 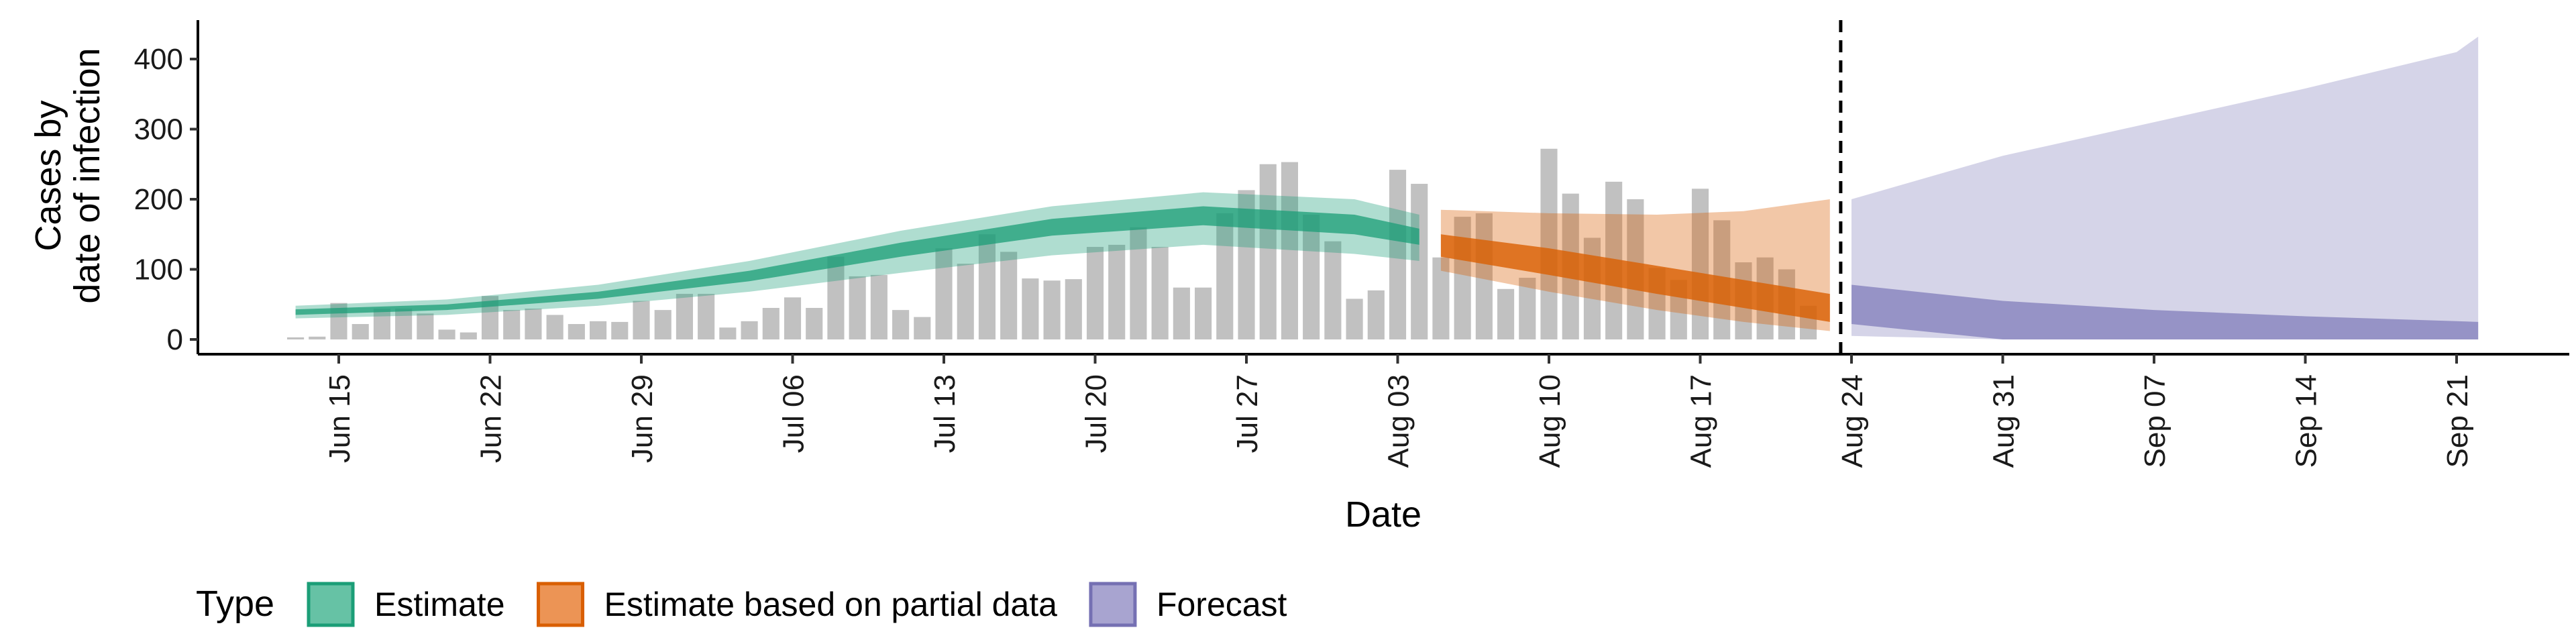 What do you see at coordinates (642, 418) in the screenshot?
I see `x-tick-label: Jun 29` at bounding box center [642, 418].